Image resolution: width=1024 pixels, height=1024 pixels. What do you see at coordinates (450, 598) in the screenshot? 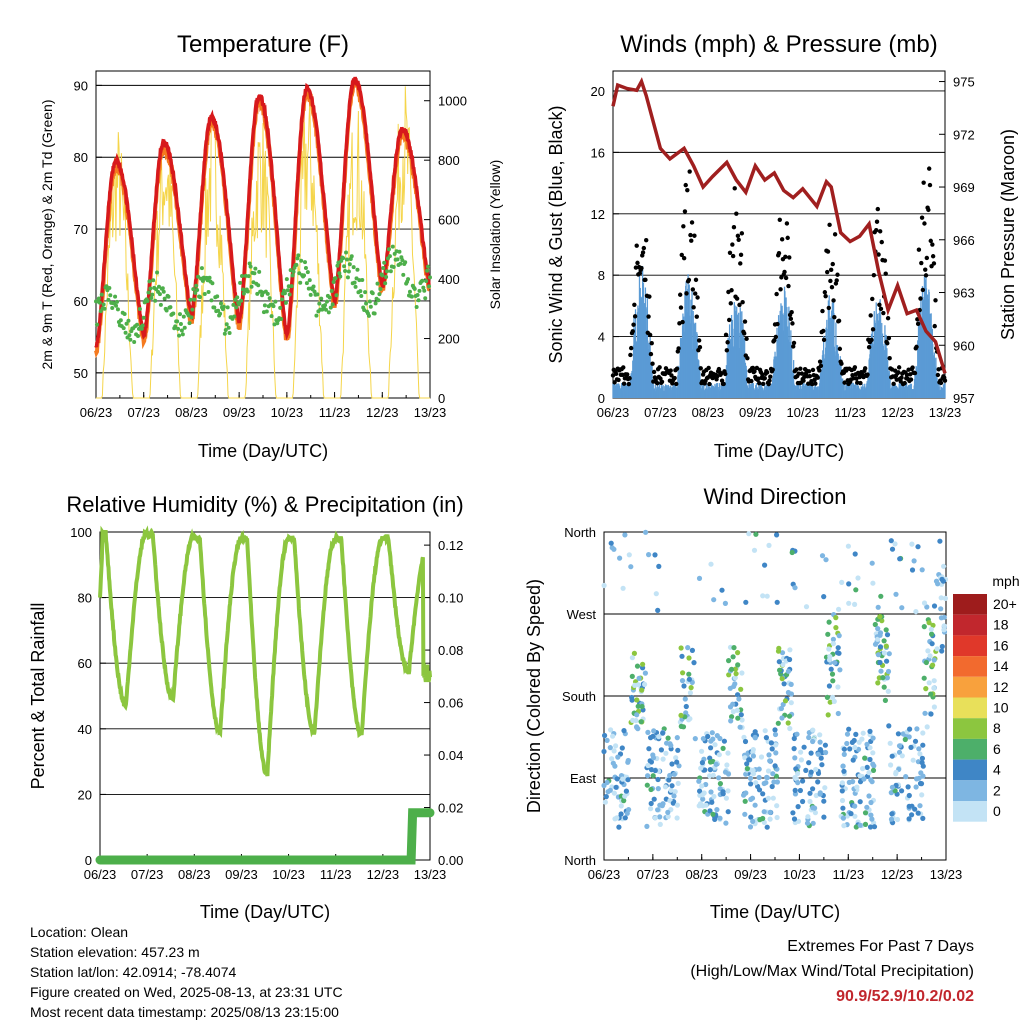
I see `y2-tick-label: 0.10` at bounding box center [450, 598].